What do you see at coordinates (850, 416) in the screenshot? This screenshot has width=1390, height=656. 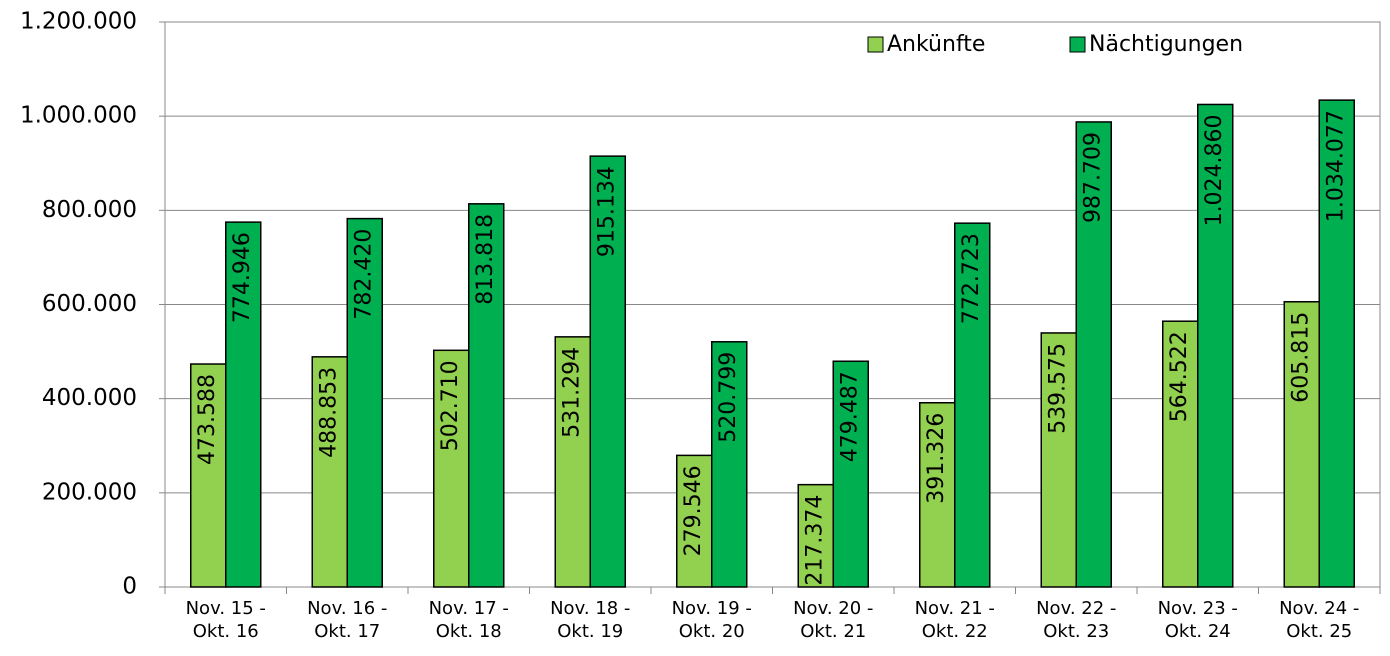 I see `data-label: 479.487` at bounding box center [850, 416].